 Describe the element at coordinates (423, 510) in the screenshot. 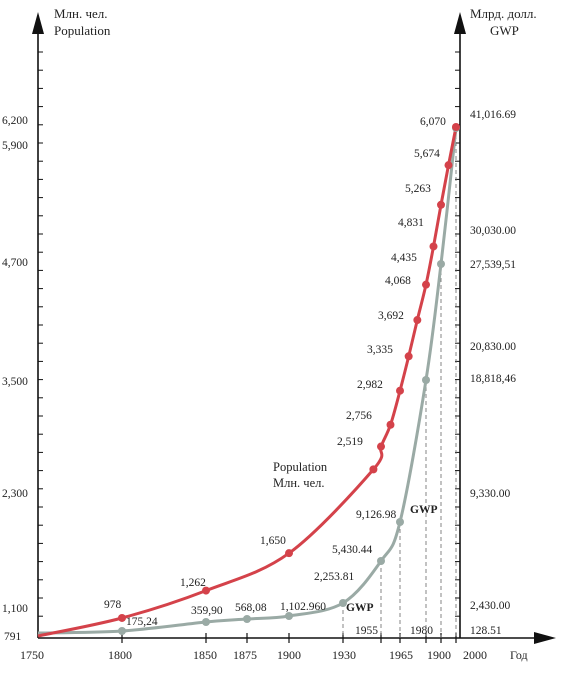

I see `gwp-curve-label-2: GWP` at that location.